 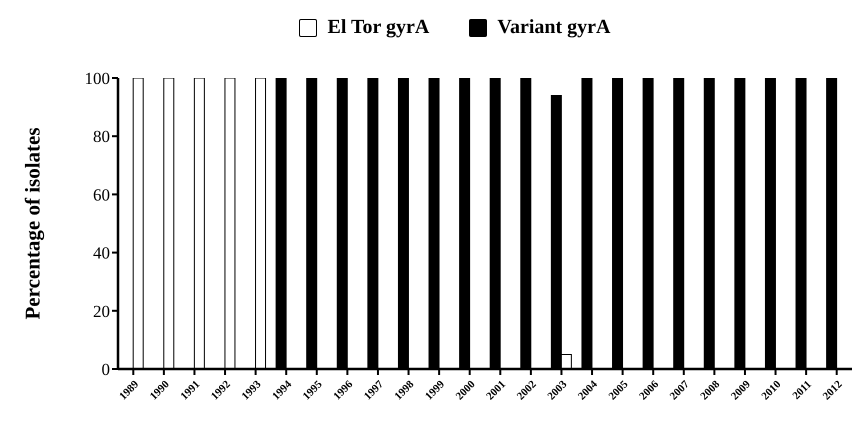 I want to click on y-tick-label: 20, so click(x=101, y=311).